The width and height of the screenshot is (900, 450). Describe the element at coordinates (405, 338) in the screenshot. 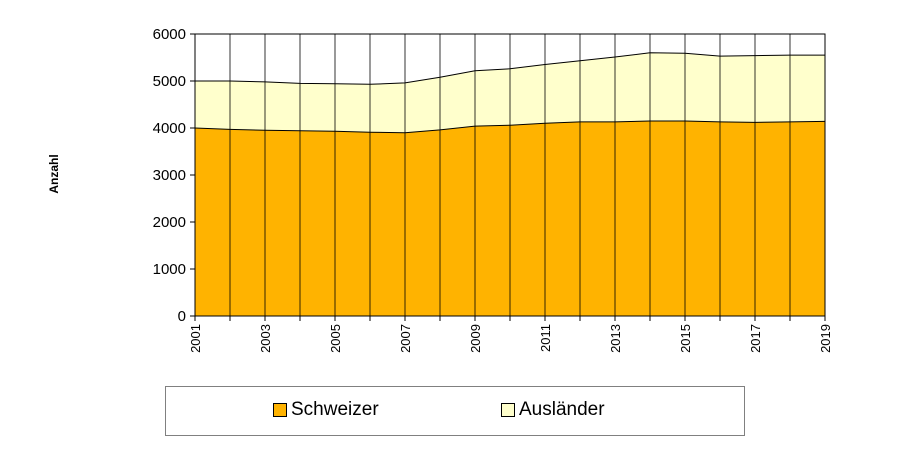

I see `x-tick-label-2007: 2007` at that location.